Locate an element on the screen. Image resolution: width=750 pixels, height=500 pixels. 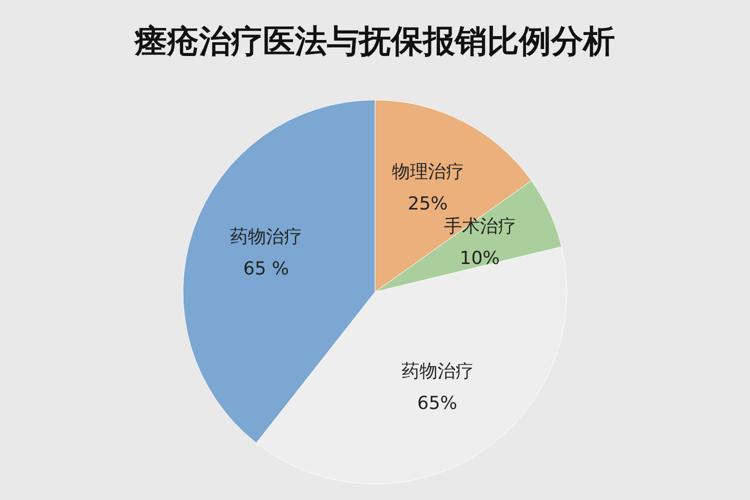
chart-title: 瘗疮治疗医法与抚保报销比例分析 is located at coordinates (374, 41).